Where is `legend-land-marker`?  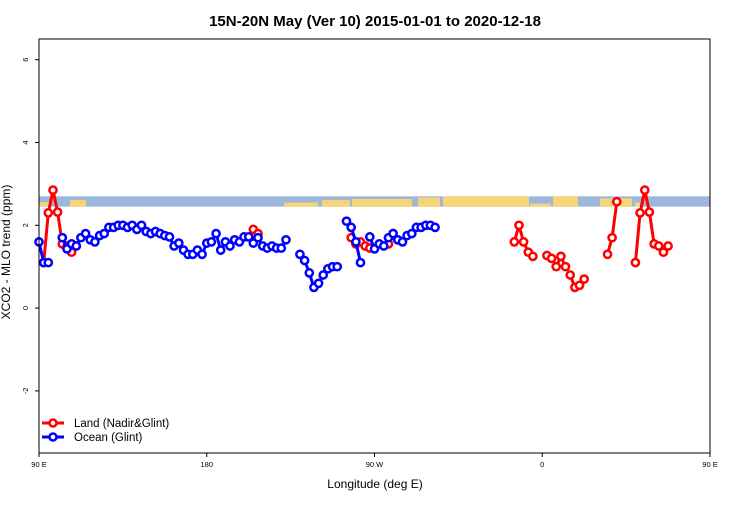
legend-land-marker is located at coordinates (53, 423).